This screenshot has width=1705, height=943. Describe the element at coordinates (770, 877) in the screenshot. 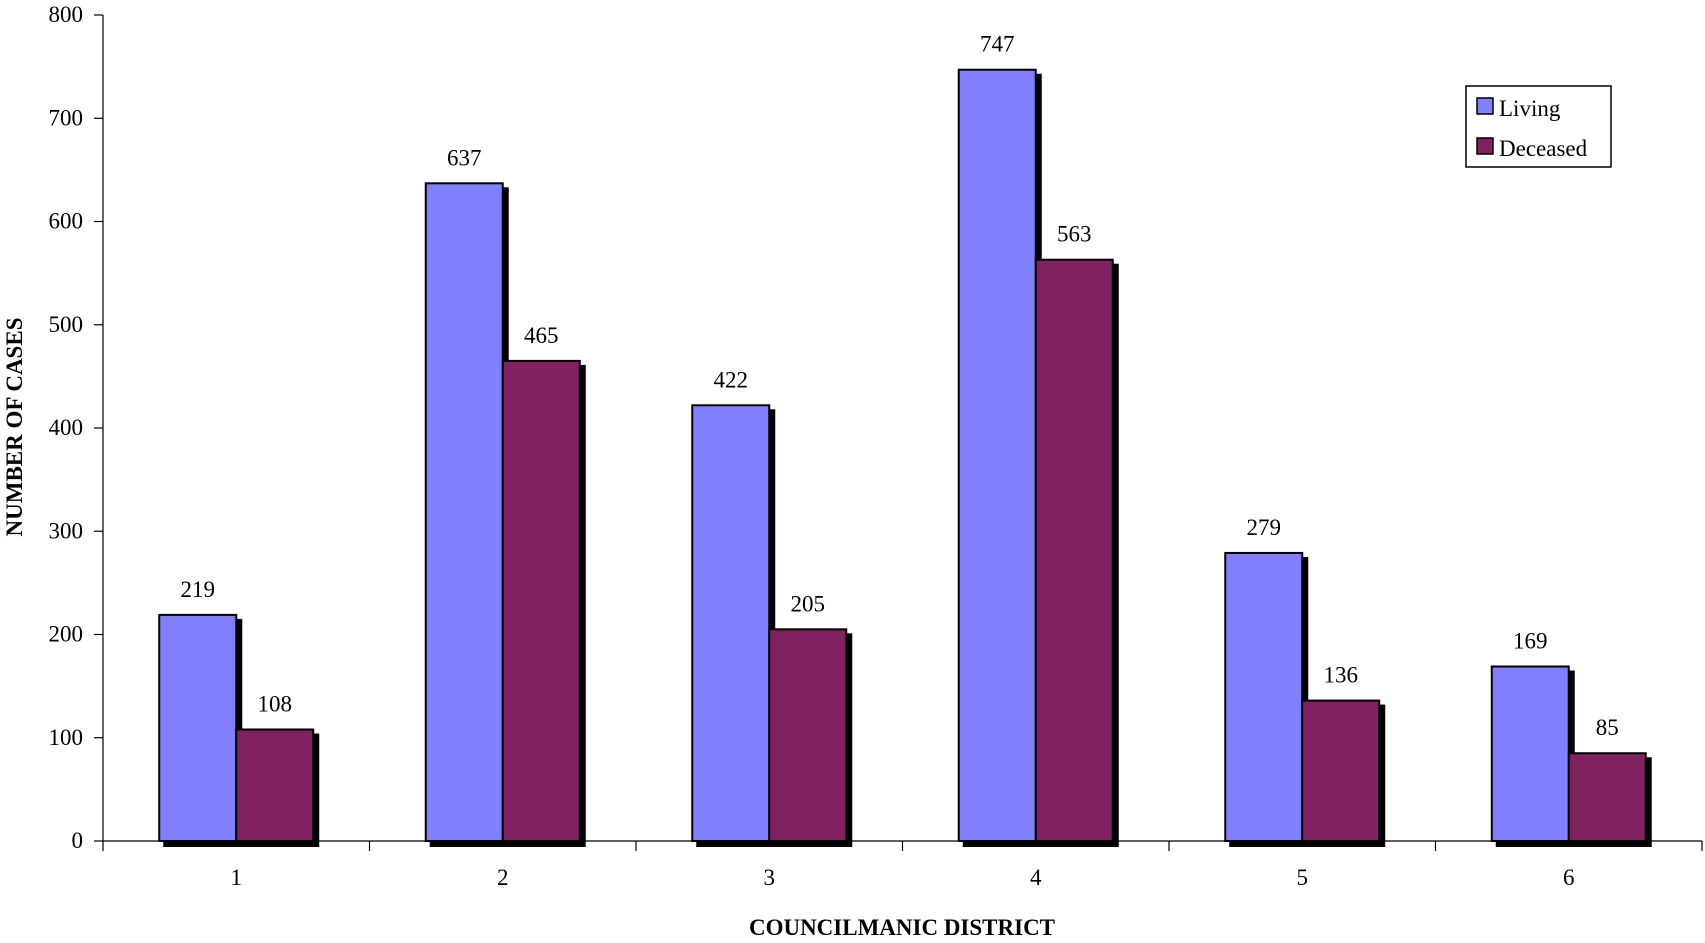

I see `x-tick-label: 3` at that location.